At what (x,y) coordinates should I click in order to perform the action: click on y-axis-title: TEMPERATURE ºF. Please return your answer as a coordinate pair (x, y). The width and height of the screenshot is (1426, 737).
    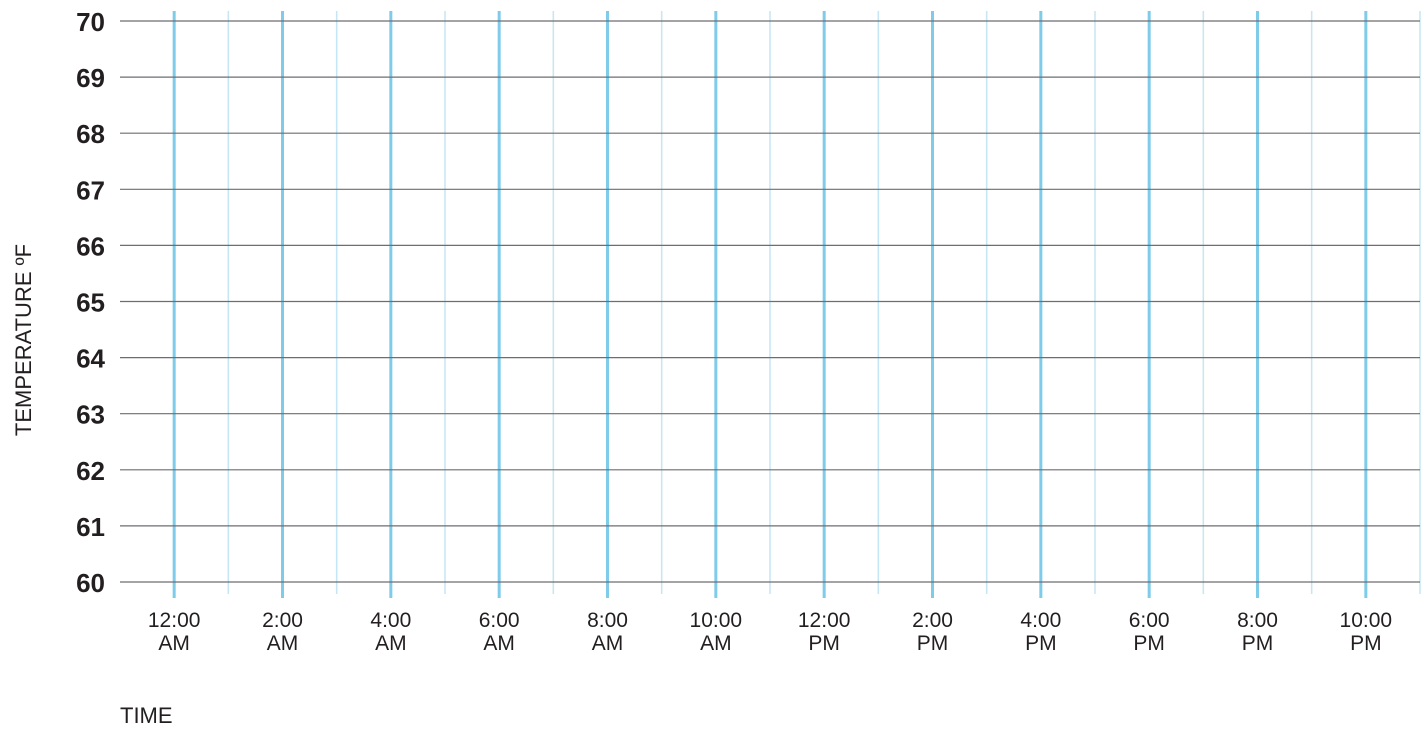
    Looking at the image, I should click on (23, 340).